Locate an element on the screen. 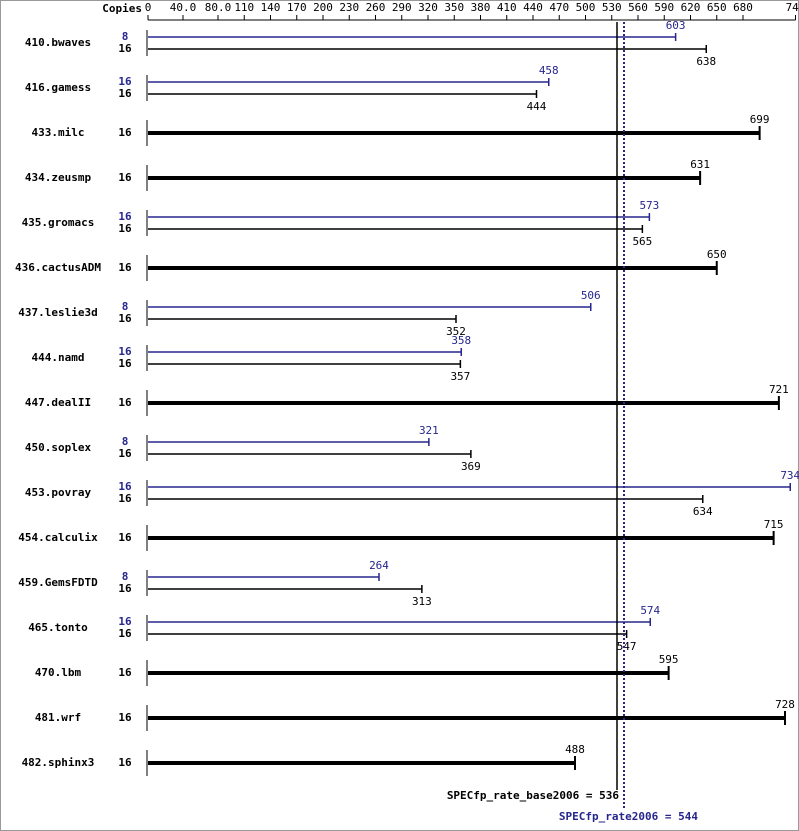 The height and width of the screenshot is (831, 799). base-value-label: 444 is located at coordinates (537, 106).